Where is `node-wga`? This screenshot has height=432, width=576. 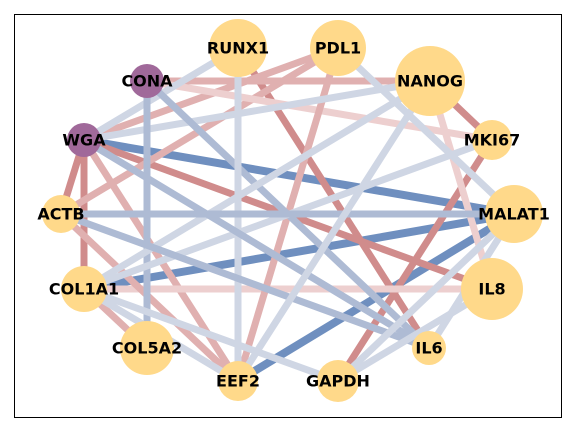 node-wga is located at coordinates (84, 140).